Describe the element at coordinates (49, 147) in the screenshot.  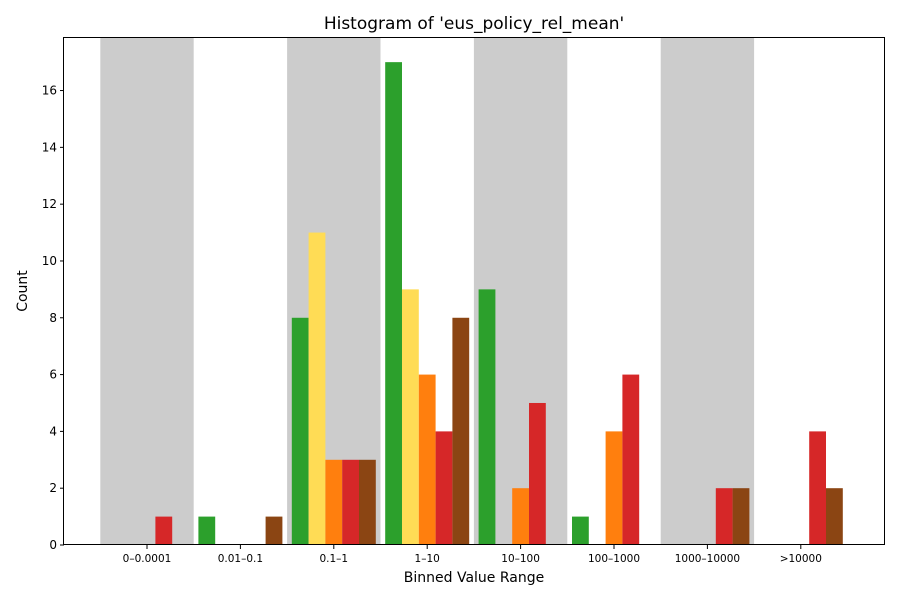
I see `y-tick-label: 14` at that location.